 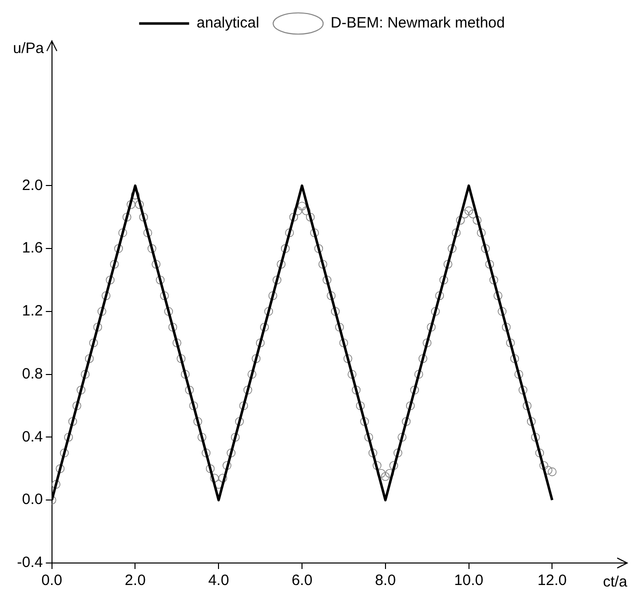 I want to click on x-tick-label: 2.0, so click(x=135, y=581).